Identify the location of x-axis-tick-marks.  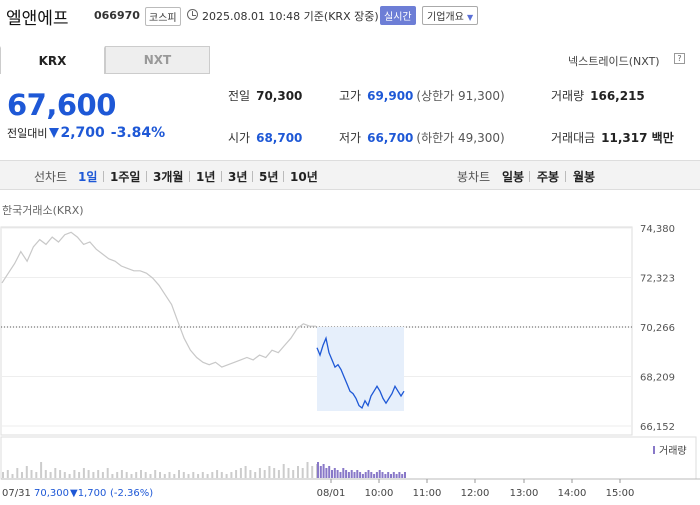
(475, 481).